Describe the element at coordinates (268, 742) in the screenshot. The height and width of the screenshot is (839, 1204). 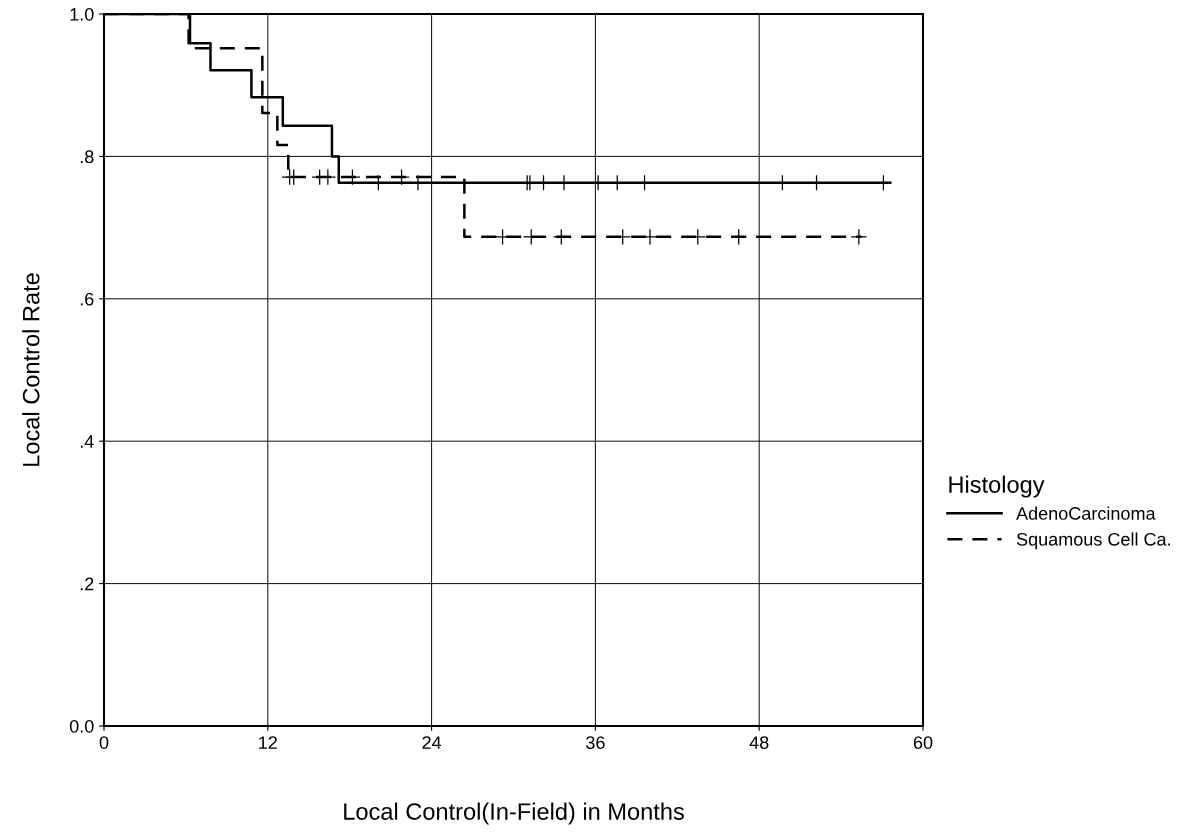
I see `x-tick-label: 12` at that location.